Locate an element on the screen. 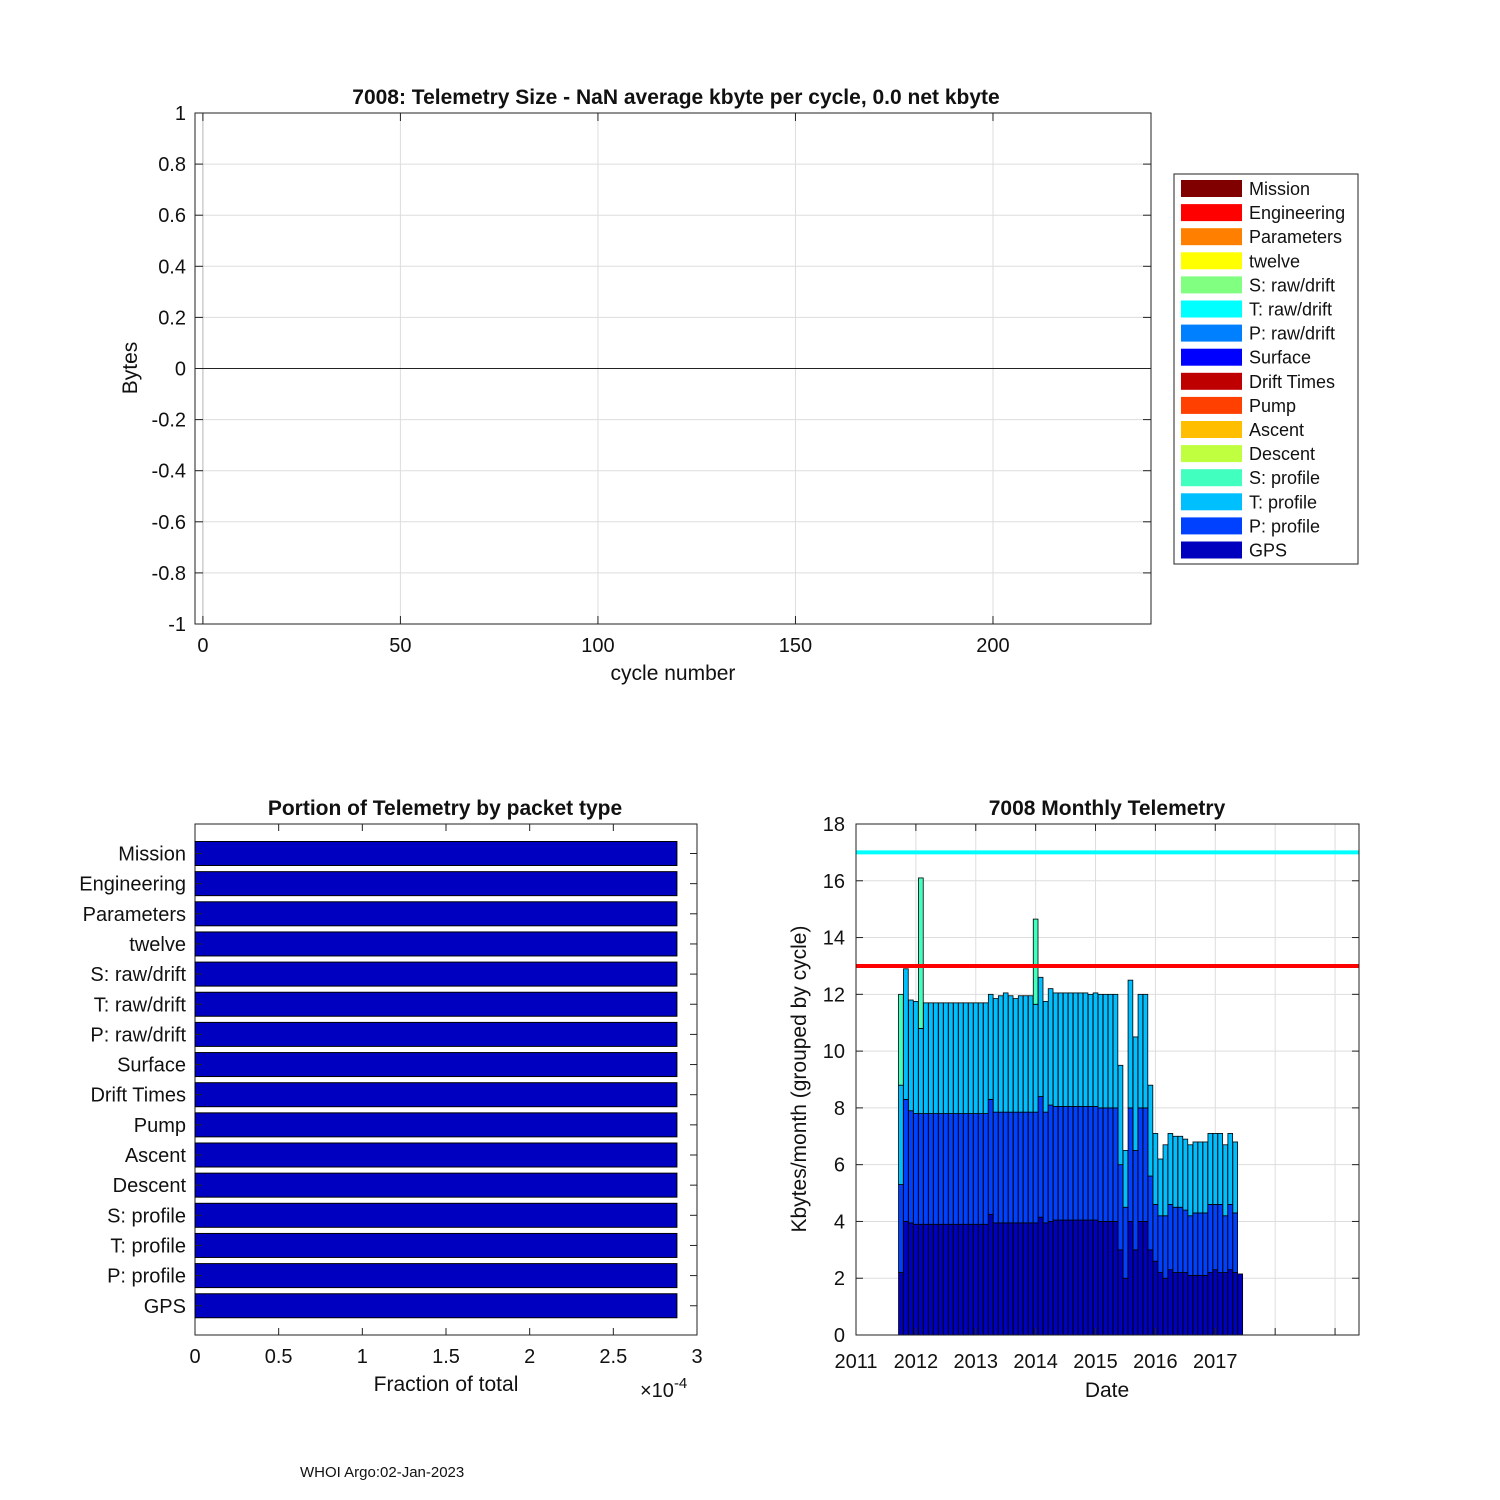 Image resolution: width=1500 pixels, height=1500 pixels. monthly-reference-lines is located at coordinates (1107, 909).